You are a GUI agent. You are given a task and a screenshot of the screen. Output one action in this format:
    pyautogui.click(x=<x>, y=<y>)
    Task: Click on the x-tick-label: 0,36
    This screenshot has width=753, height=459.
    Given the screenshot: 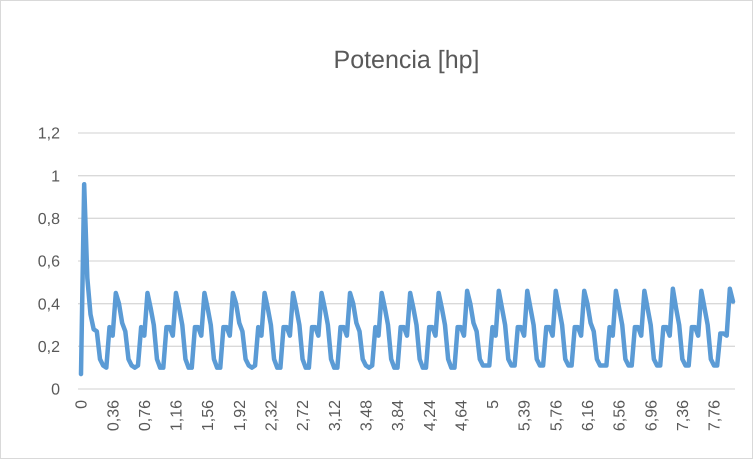 What is the action you would take?
    pyautogui.click(x=113, y=416)
    